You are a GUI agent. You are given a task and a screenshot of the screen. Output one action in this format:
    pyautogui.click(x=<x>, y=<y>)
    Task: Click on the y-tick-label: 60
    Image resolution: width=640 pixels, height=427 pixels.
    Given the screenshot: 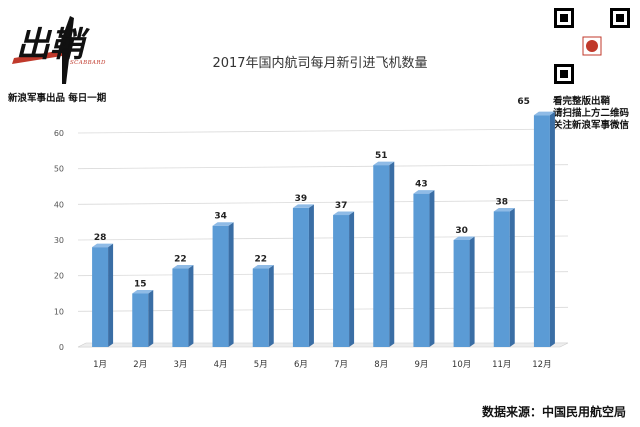 What is the action you would take?
    pyautogui.click(x=59, y=133)
    